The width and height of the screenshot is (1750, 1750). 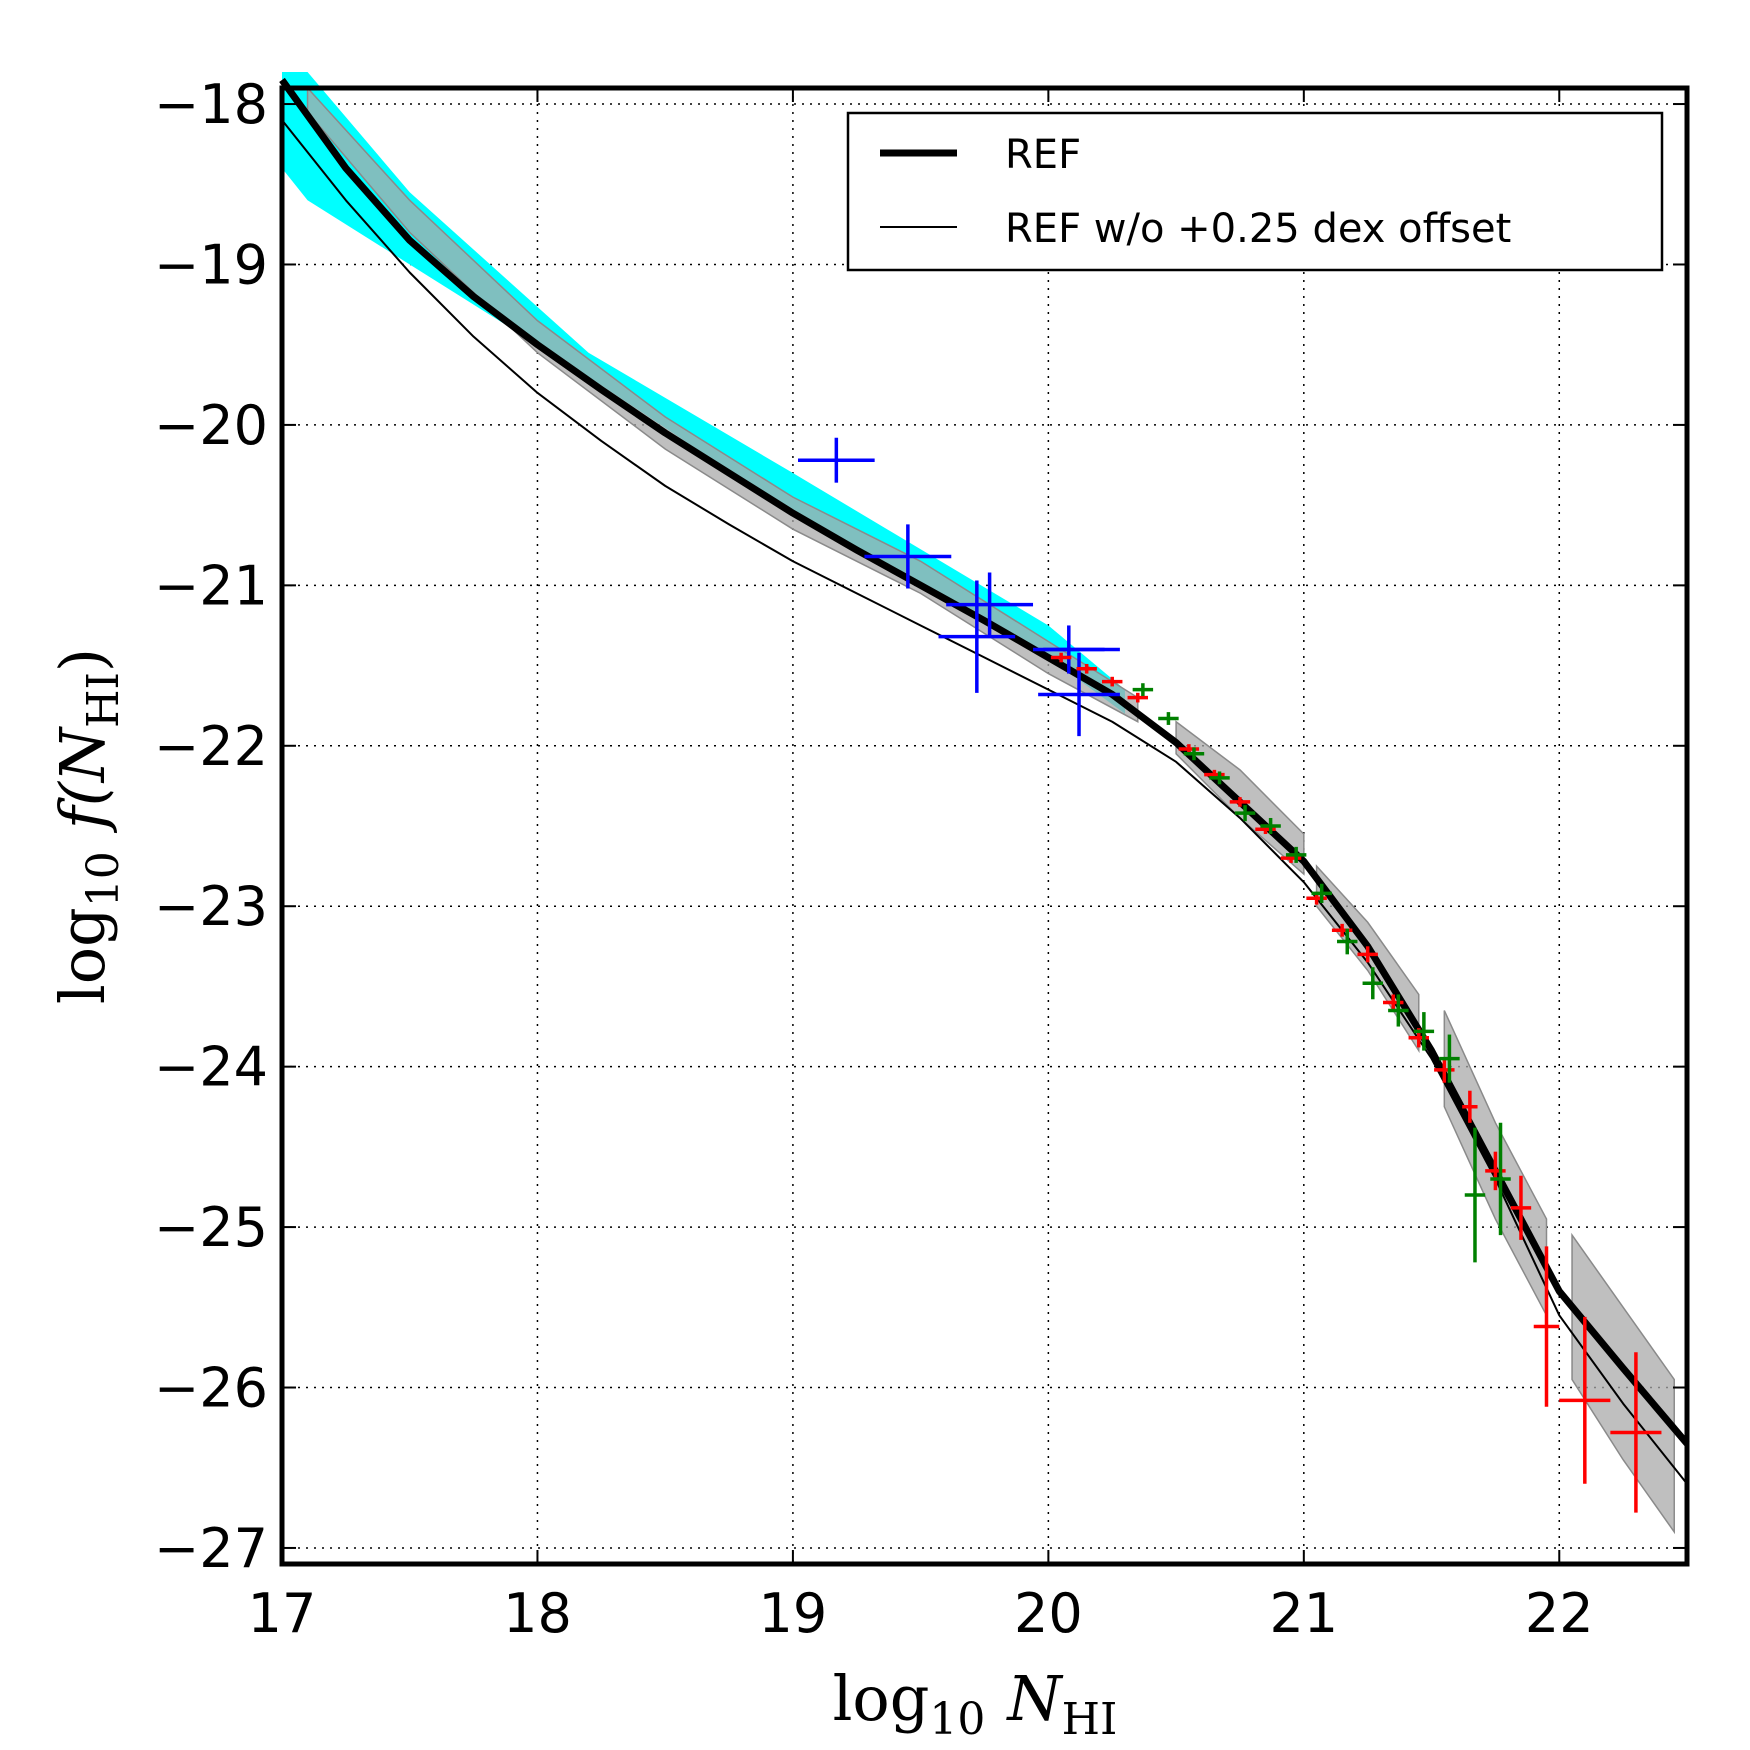 What do you see at coordinates (103, 700) in the screenshot?
I see `y-axis-label-varsub: HI` at bounding box center [103, 700].